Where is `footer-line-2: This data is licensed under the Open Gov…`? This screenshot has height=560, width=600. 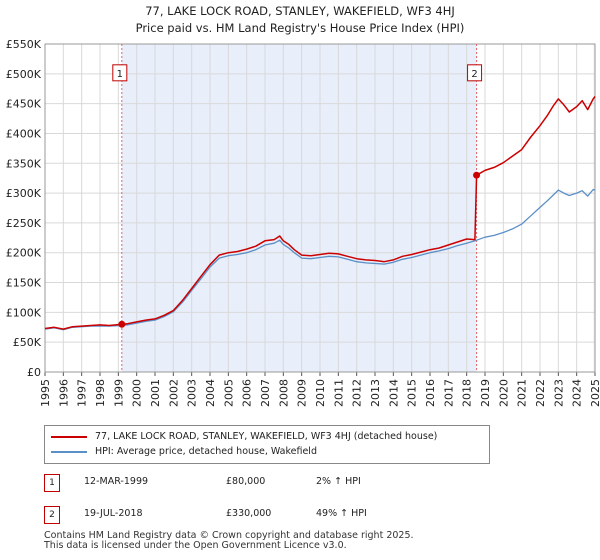 footer-line-2: This data is licensed under the Open Gov… is located at coordinates (195, 545).